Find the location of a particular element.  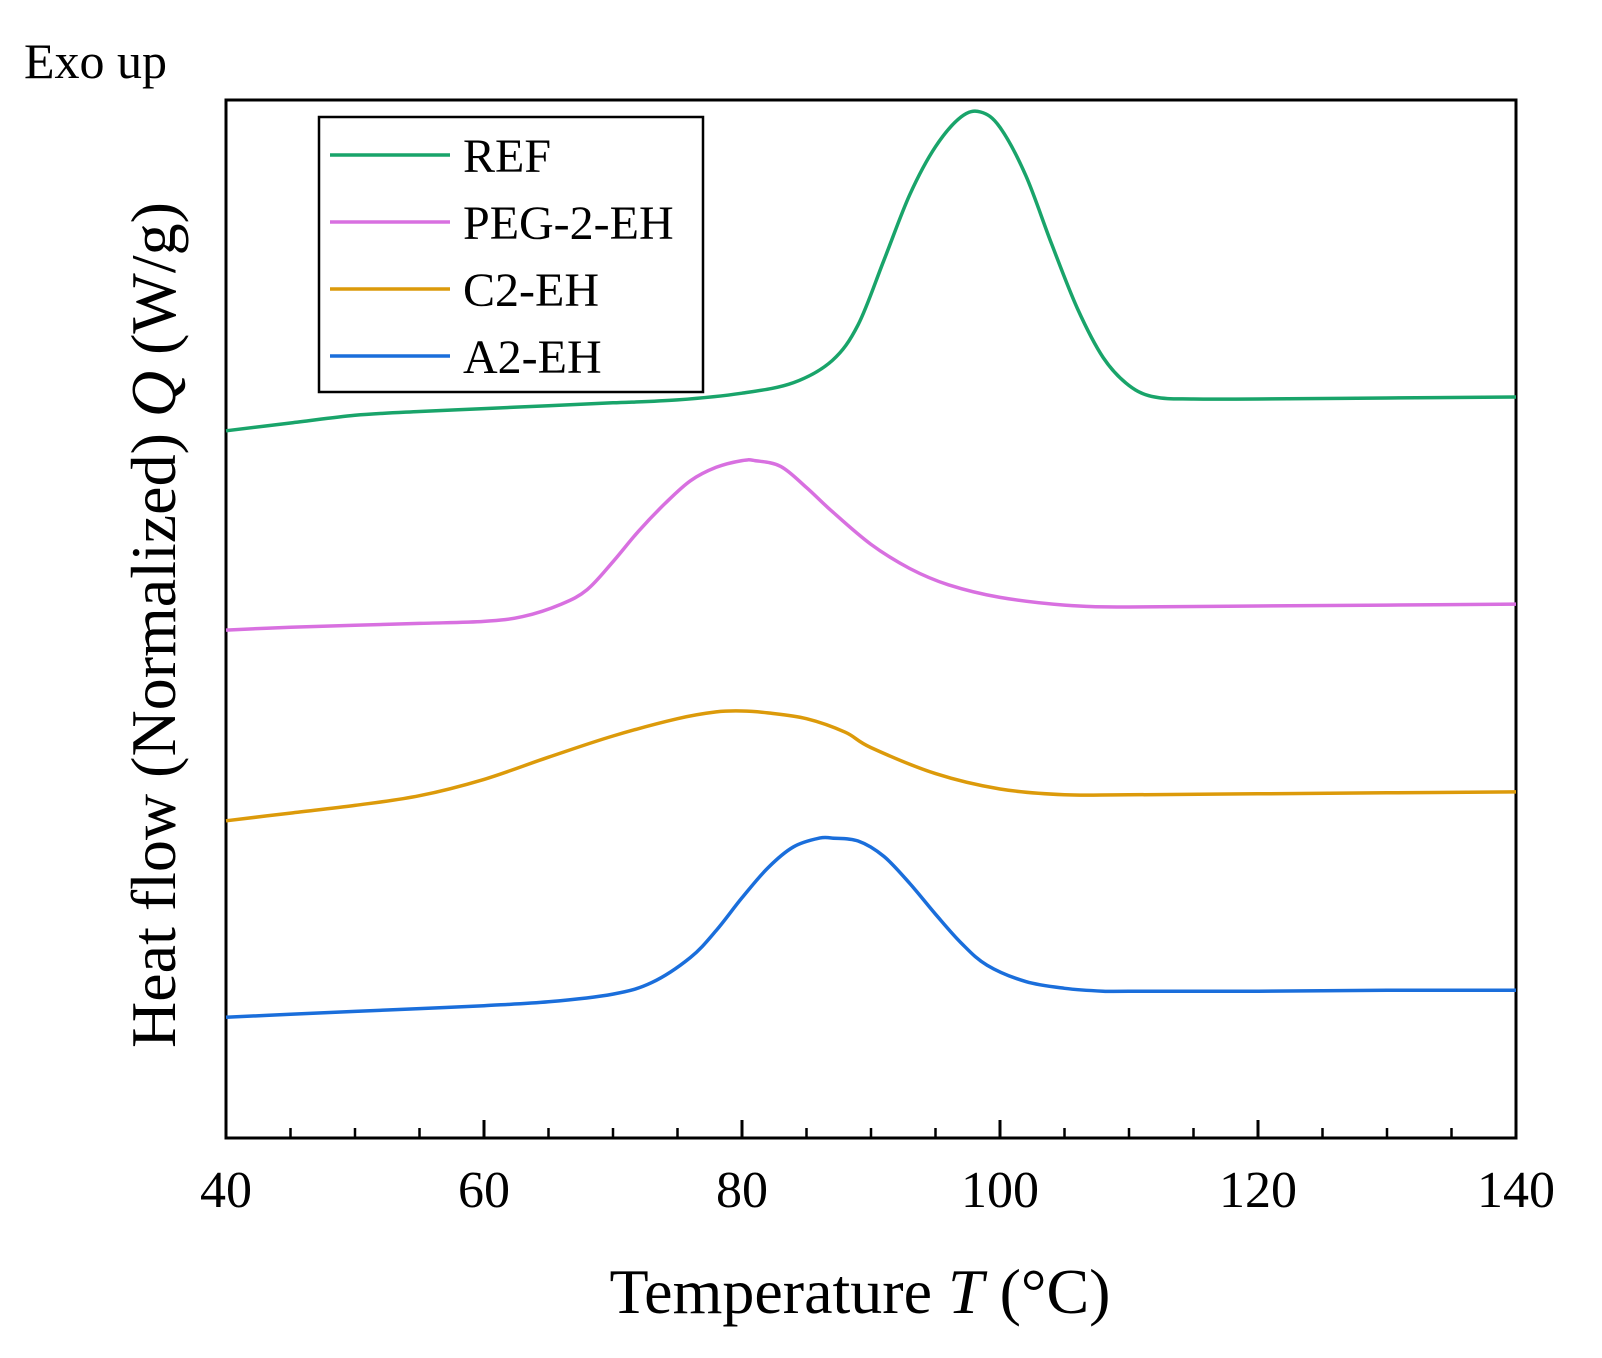

x-tick-label: 100 is located at coordinates (1000, 1190).